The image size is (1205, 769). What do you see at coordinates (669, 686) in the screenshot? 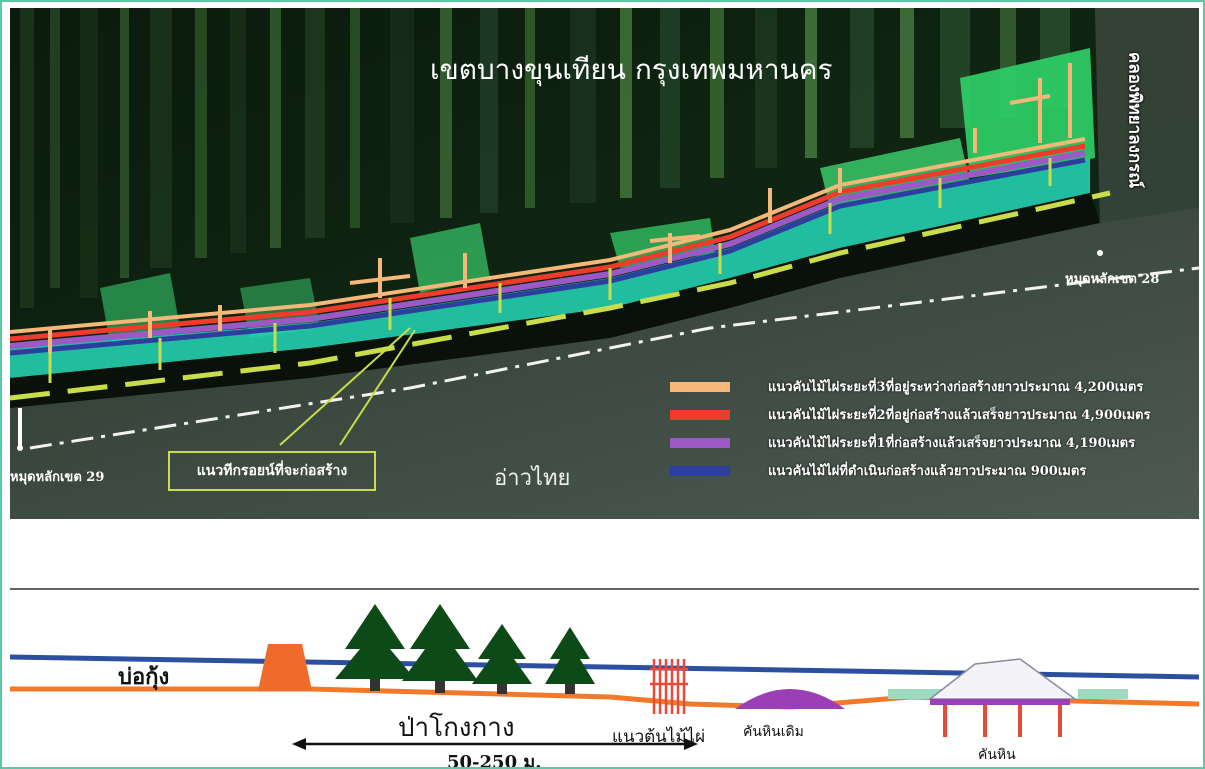
I see `bamboo-stakes` at bounding box center [669, 686].